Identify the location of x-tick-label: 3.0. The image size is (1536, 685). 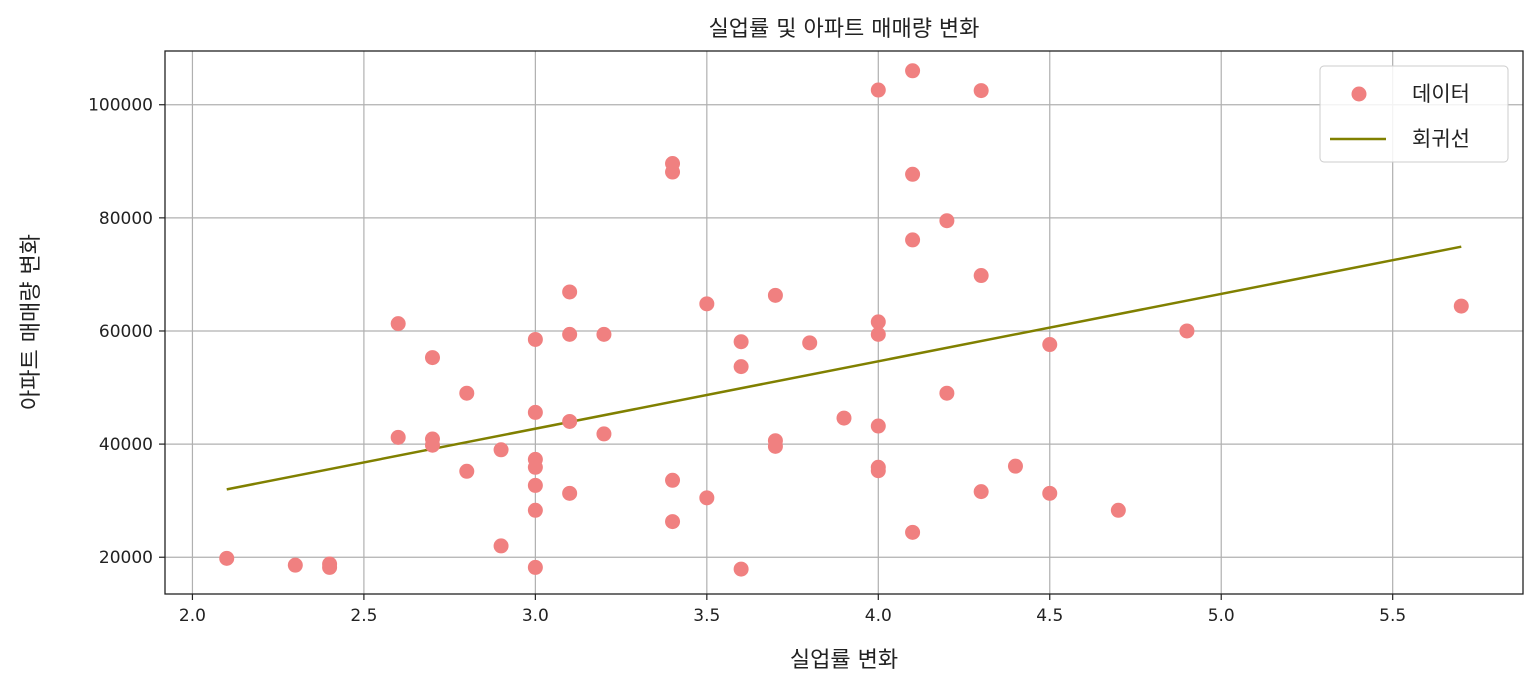
(535, 616).